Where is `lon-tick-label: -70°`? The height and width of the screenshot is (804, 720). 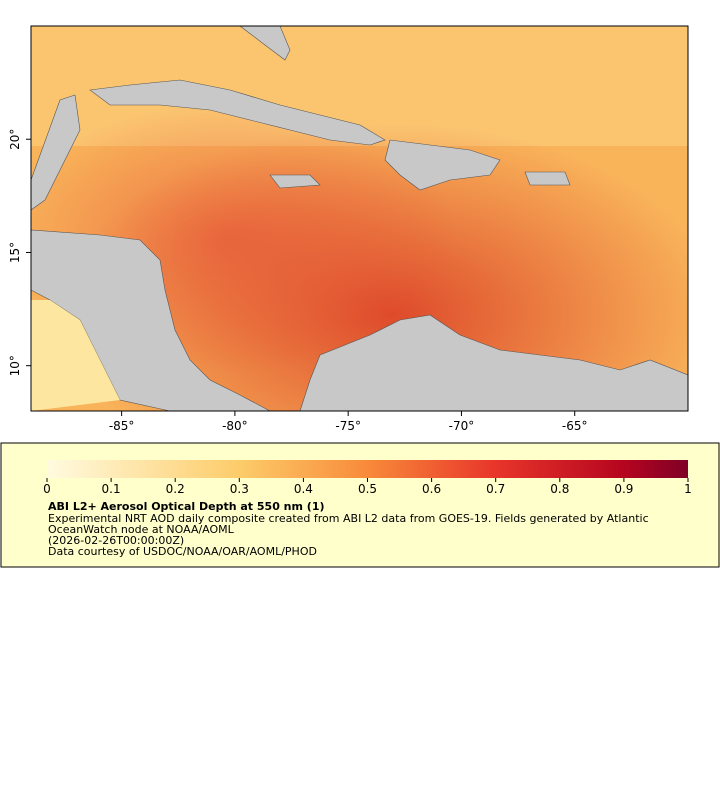 lon-tick-label: -70° is located at coordinates (462, 426).